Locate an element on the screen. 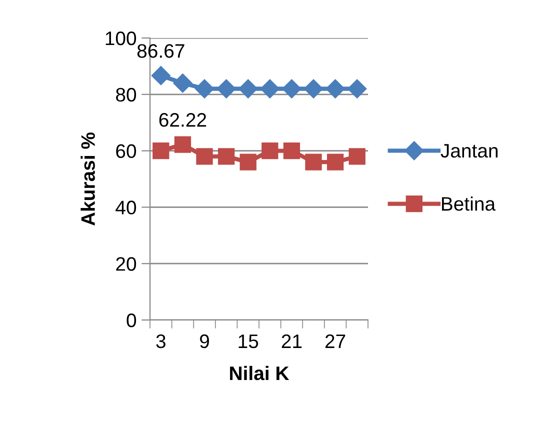 Image resolution: width=558 pixels, height=436 pixels. y-tick-label: 20 is located at coordinates (126, 264).